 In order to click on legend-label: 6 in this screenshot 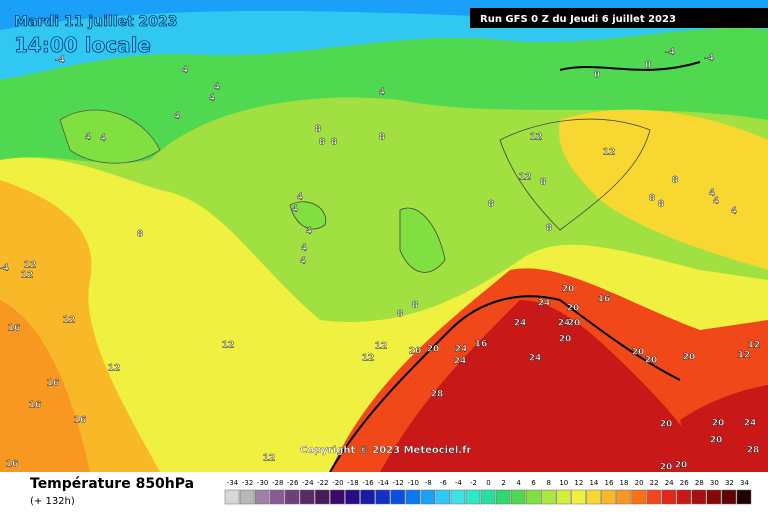, I will do `click(533, 483)`.